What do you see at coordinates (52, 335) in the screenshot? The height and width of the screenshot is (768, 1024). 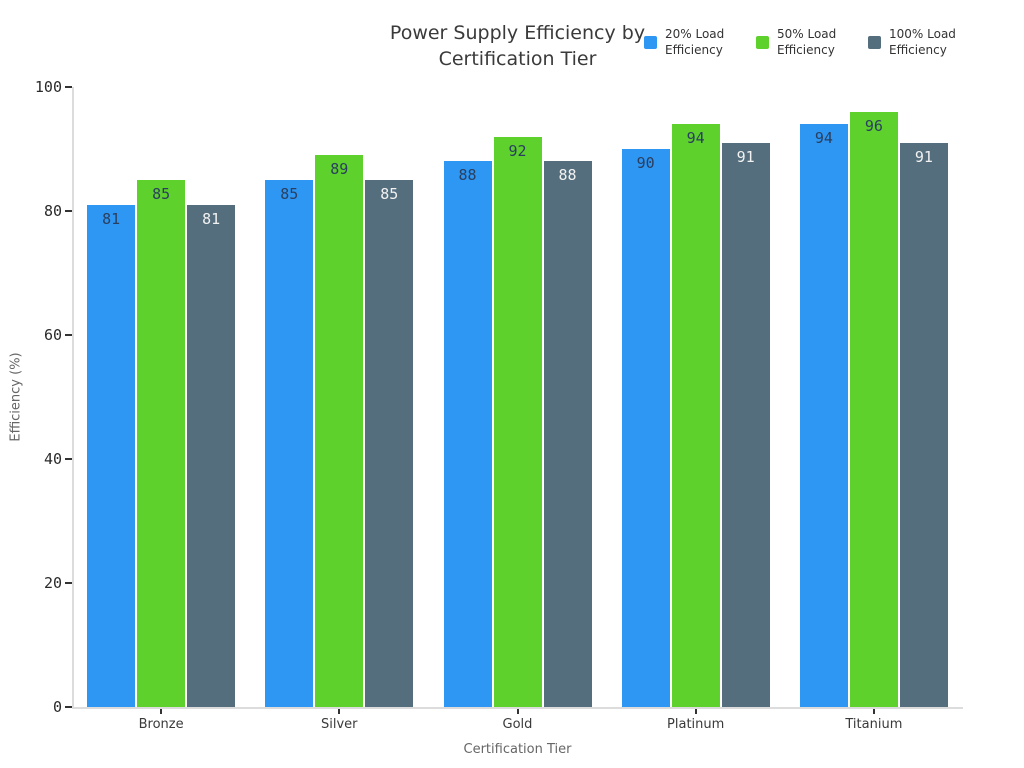 I see `y-tick-label: 60` at bounding box center [52, 335].